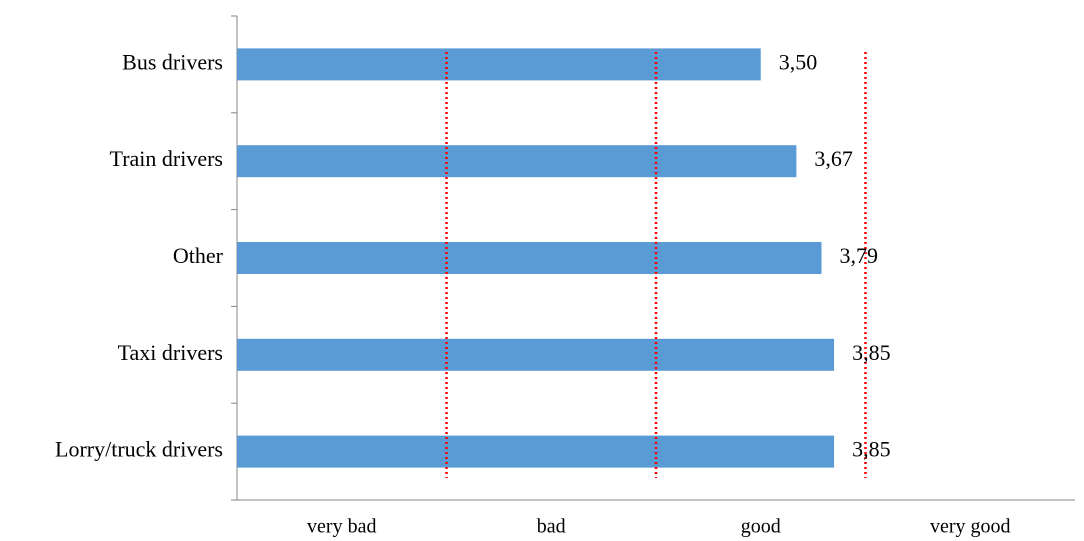  Describe the element at coordinates (761, 527) in the screenshot. I see `x-scale-label: good` at that location.